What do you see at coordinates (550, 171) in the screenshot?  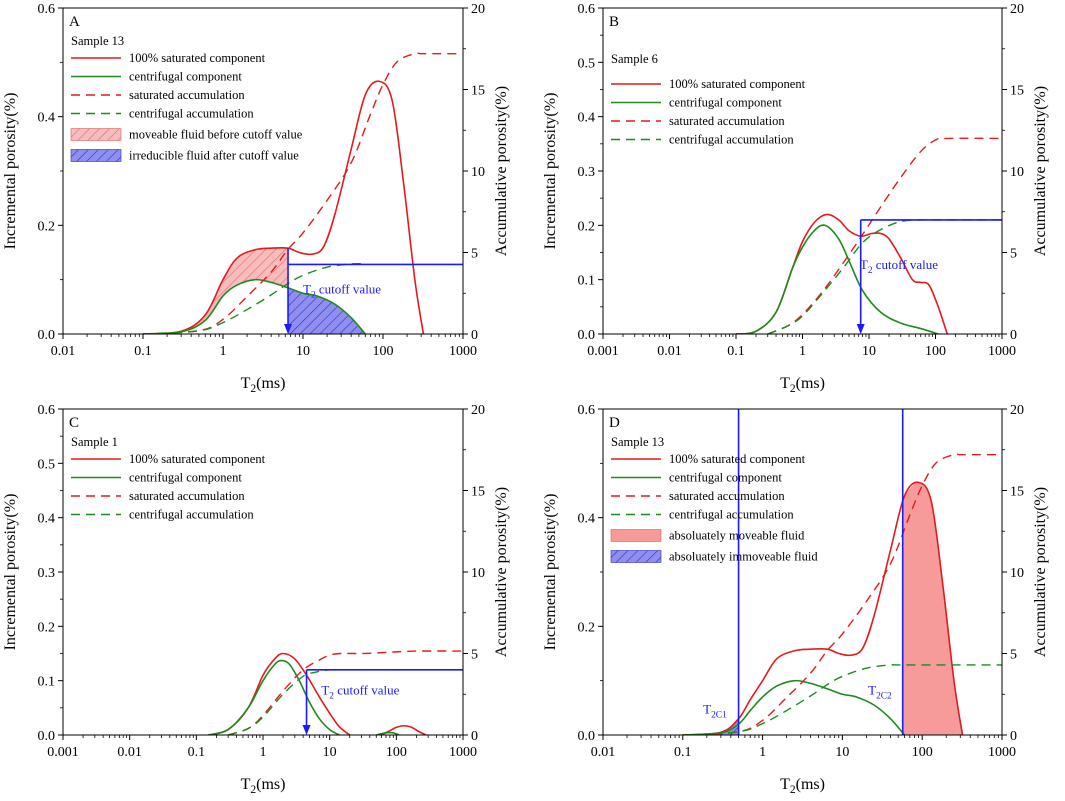 I see `y-axis-label: Incremental porosity(%)` at bounding box center [550, 171].